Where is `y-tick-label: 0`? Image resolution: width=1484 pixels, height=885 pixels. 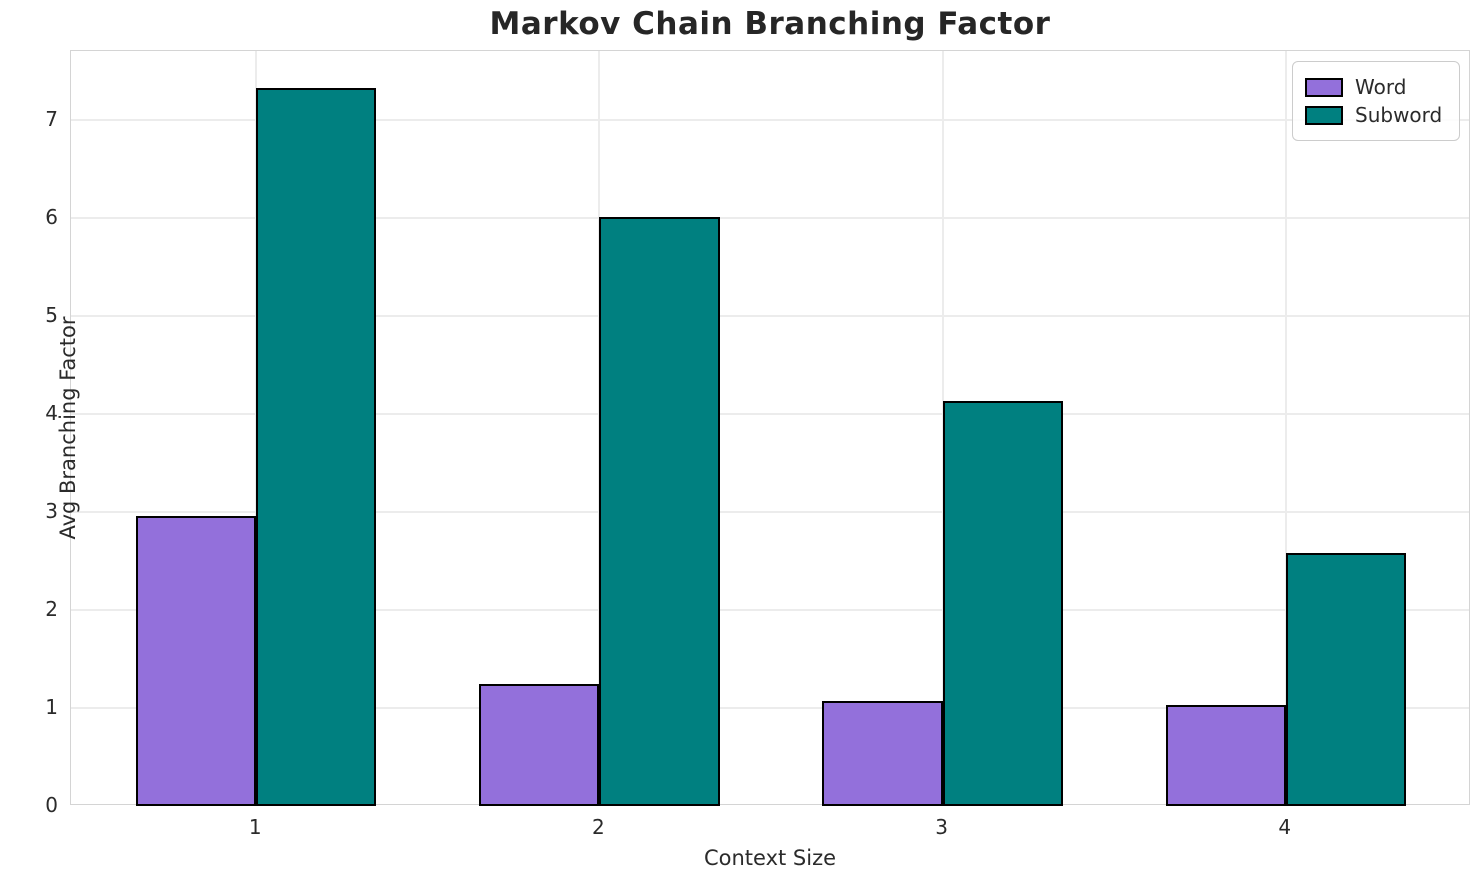
y-tick-label: 0 is located at coordinates (51, 805).